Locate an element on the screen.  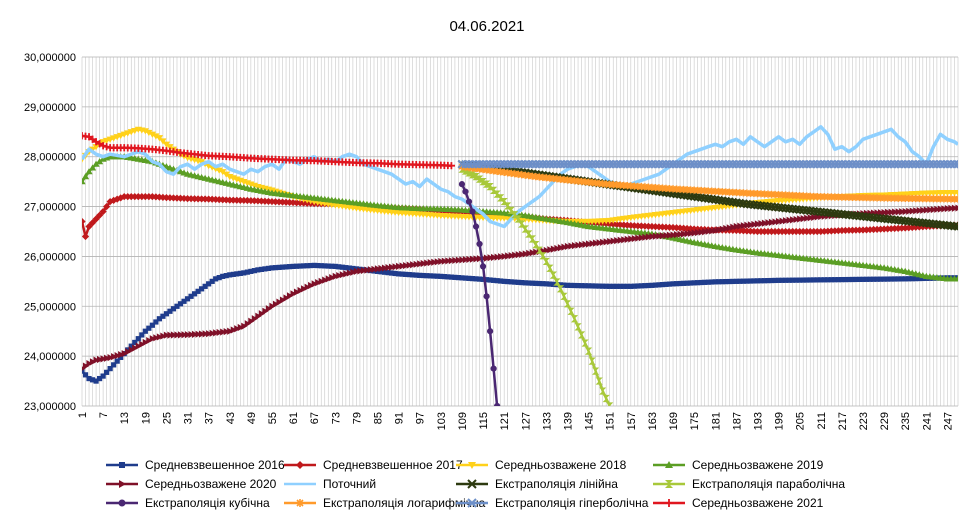
x-tick-label: 163 is located at coordinates (653, 421).